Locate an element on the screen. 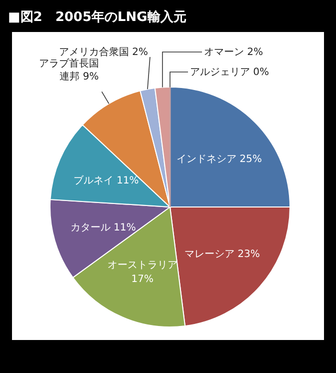 This screenshot has height=373, width=336. slice-label: カタール 11% is located at coordinates (103, 228).